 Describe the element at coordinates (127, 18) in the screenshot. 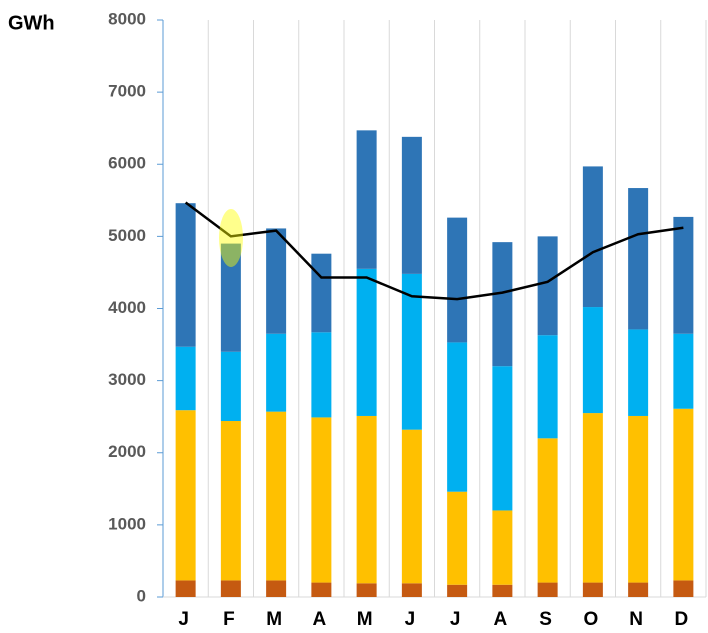

I see `y-tick-label: 8000` at that location.